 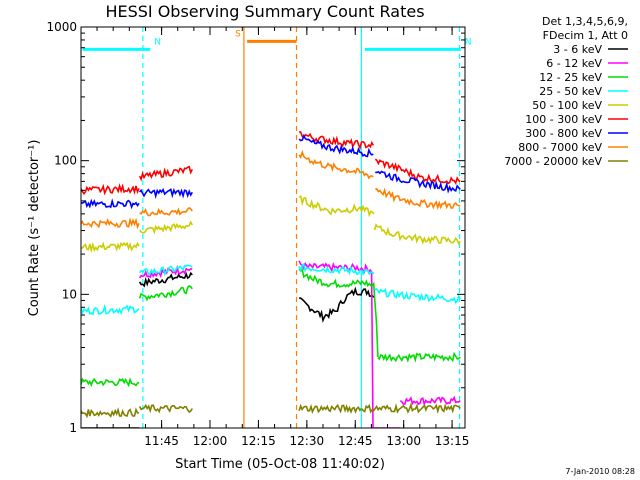 What do you see at coordinates (161, 441) in the screenshot?
I see `x-tick-label-0: 11:45` at bounding box center [161, 441].